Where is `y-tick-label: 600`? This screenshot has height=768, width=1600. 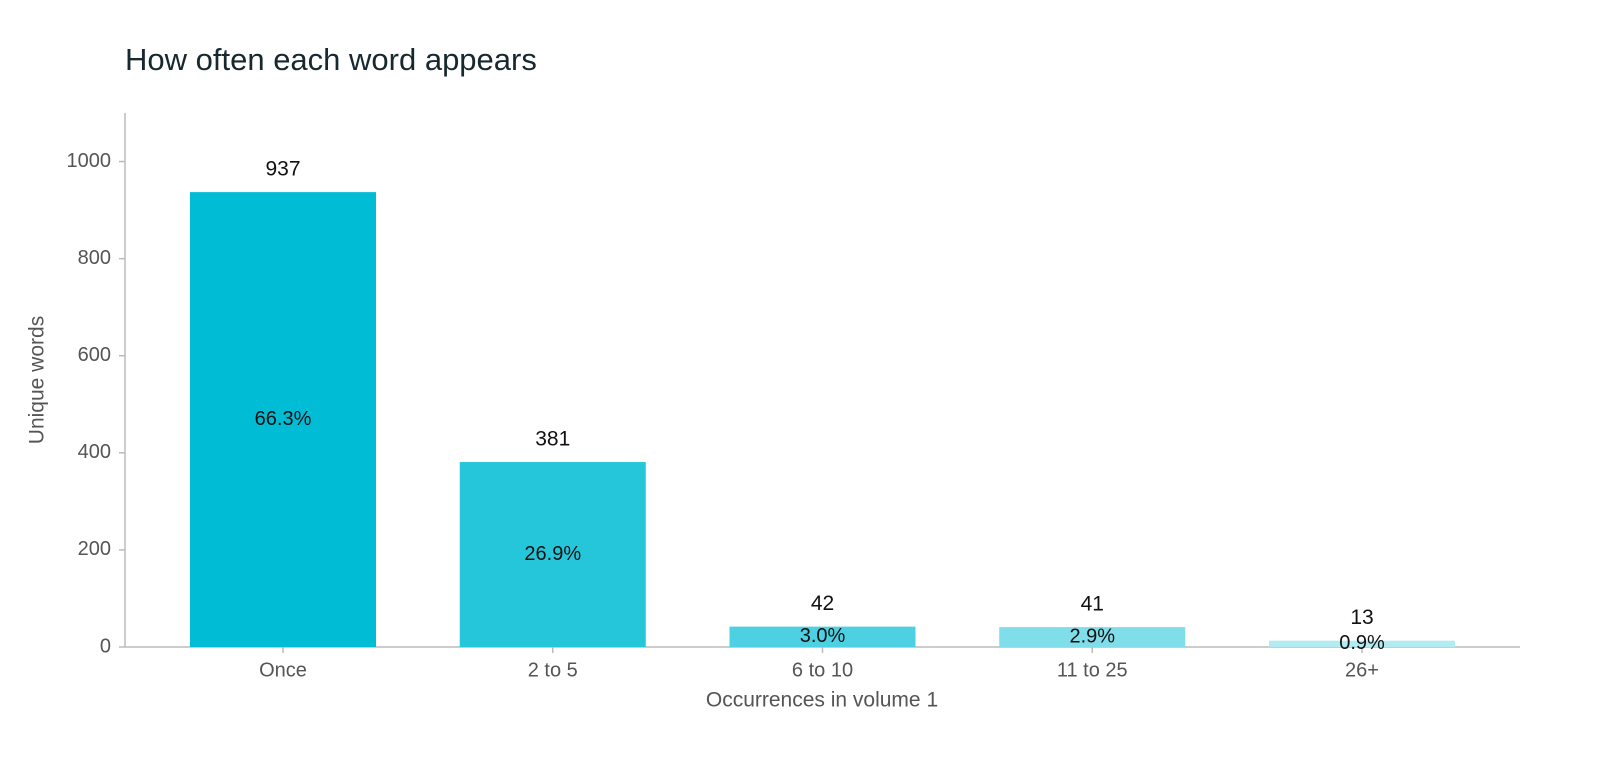
y-tick-label: 600 is located at coordinates (94, 355).